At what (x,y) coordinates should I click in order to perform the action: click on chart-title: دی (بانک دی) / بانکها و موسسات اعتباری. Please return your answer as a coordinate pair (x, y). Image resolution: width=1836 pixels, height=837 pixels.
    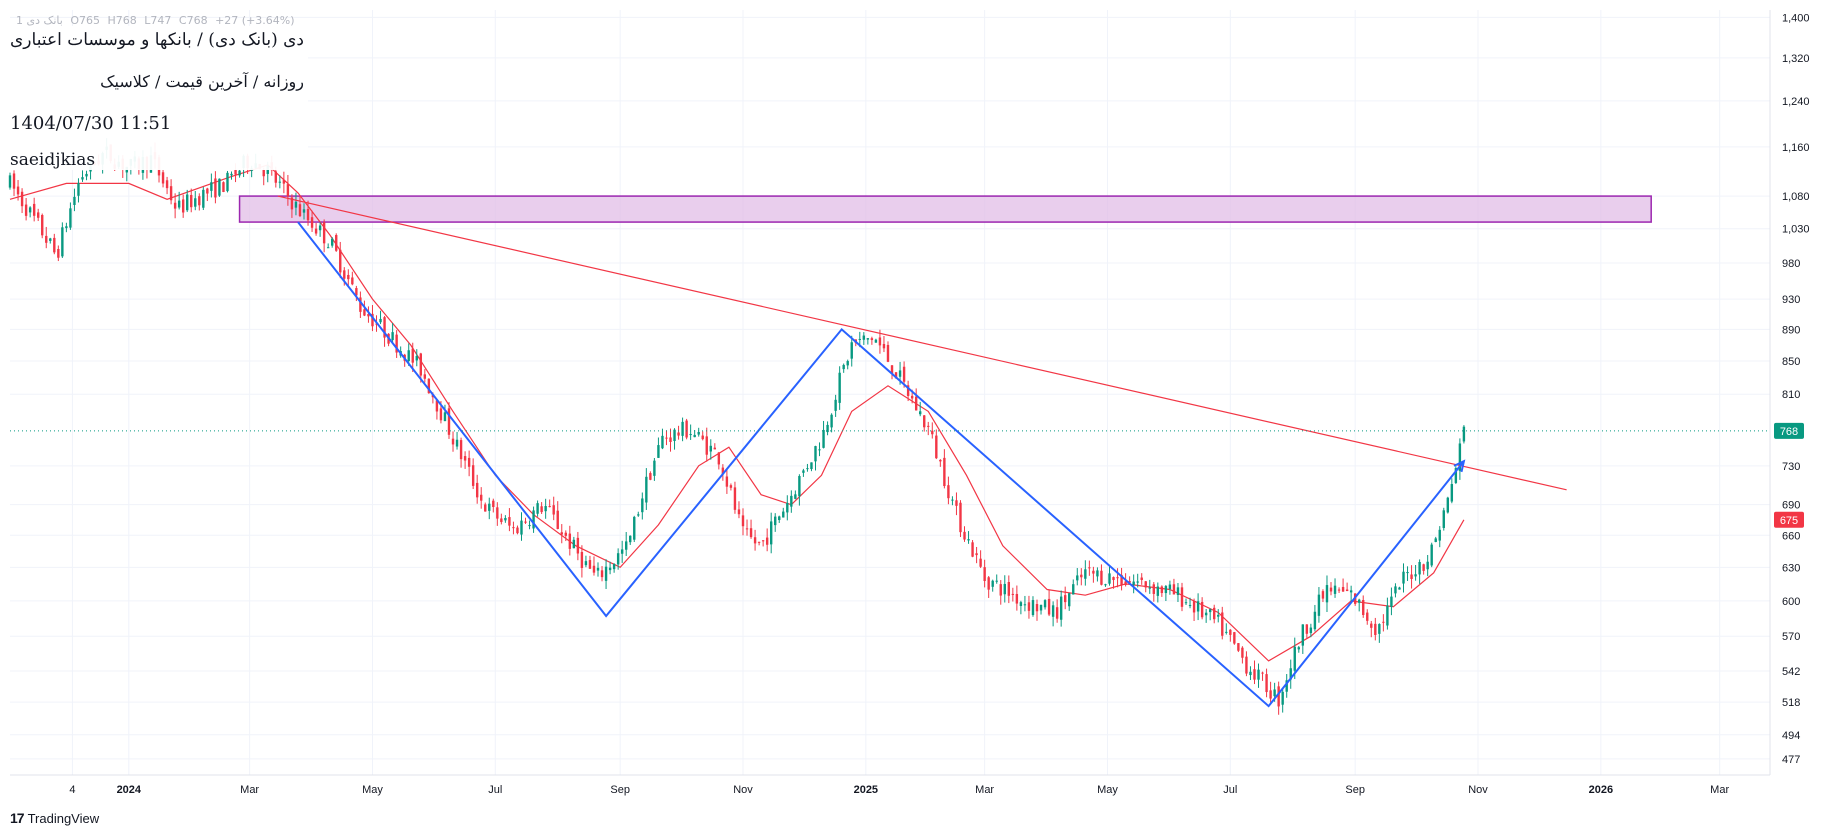
    Looking at the image, I should click on (157, 40).